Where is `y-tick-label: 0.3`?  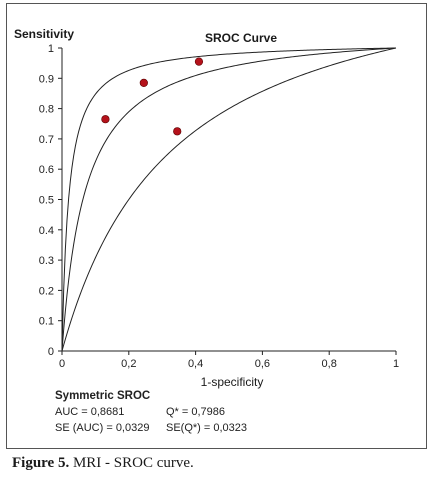 y-tick-label: 0.3 is located at coordinates (46, 261).